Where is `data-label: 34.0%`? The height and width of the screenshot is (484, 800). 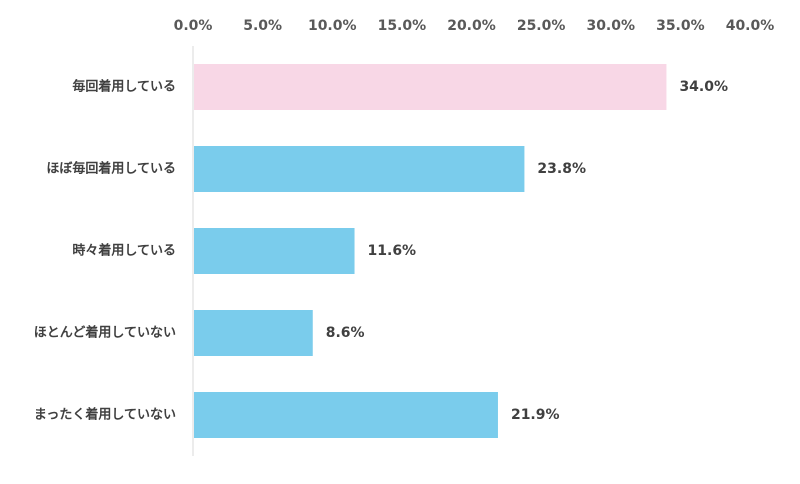
data-label: 34.0% is located at coordinates (703, 87).